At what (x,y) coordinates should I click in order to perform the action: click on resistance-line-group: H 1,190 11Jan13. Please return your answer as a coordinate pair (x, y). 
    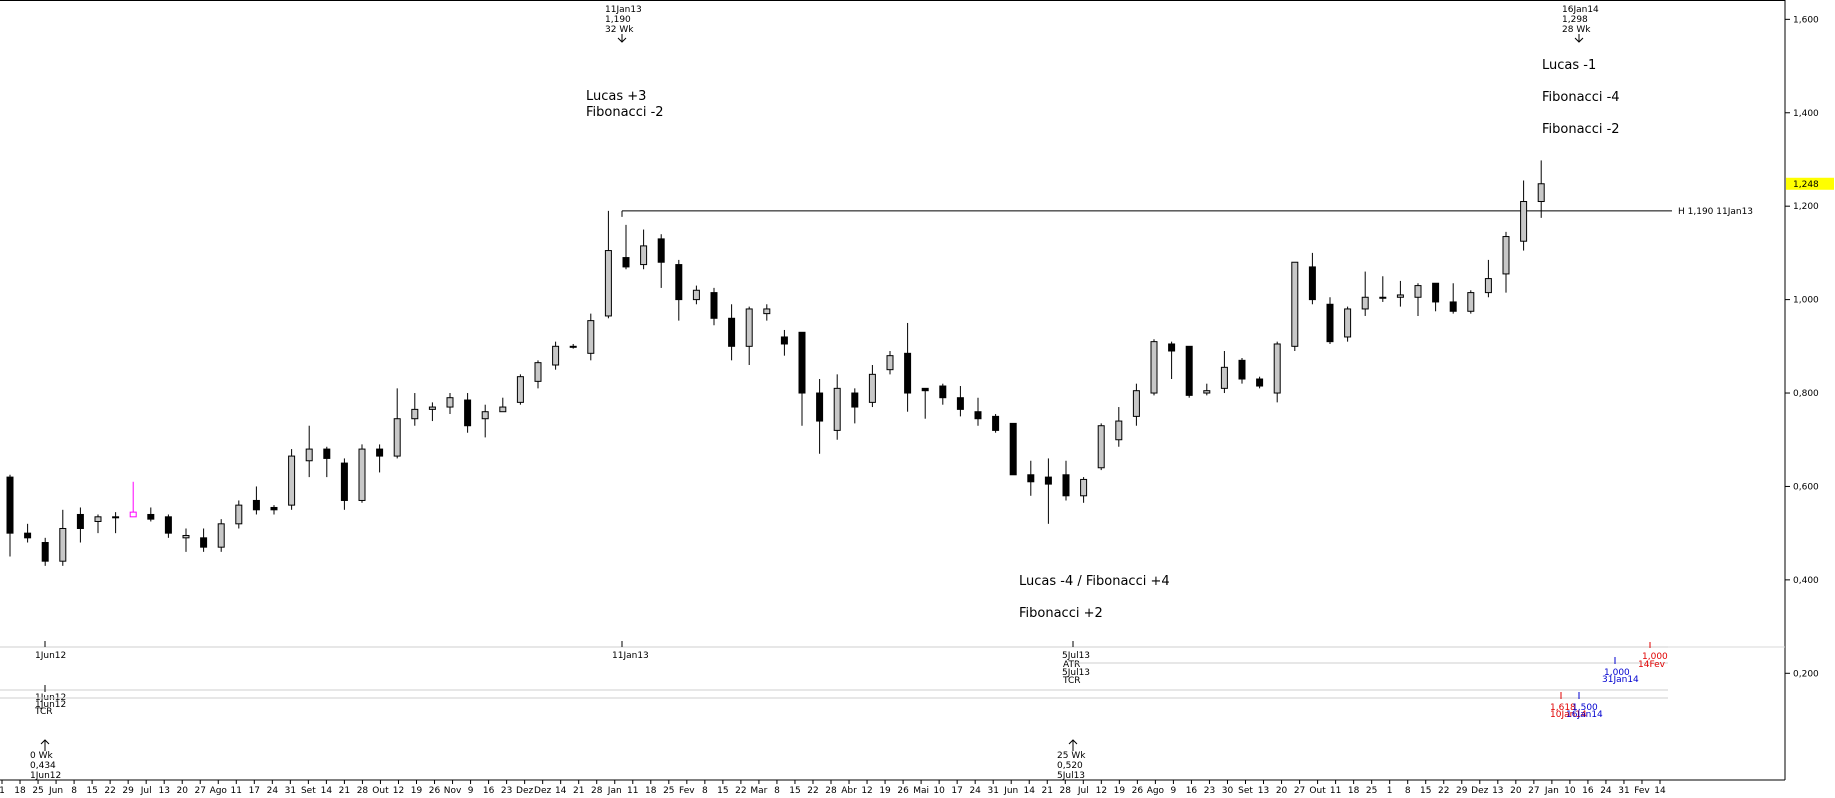
    Looking at the image, I should click on (1187, 212).